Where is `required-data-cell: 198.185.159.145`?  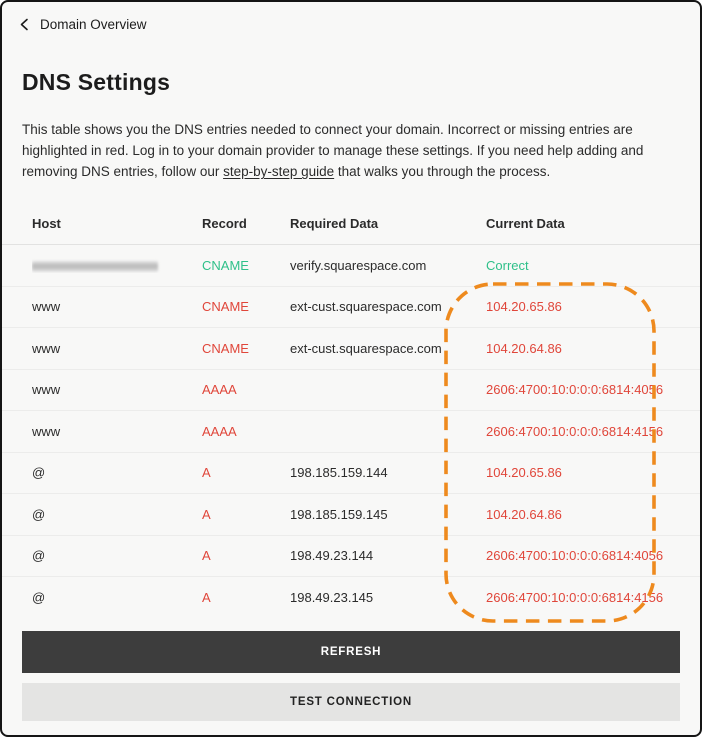
required-data-cell: 198.185.159.145 is located at coordinates (339, 514).